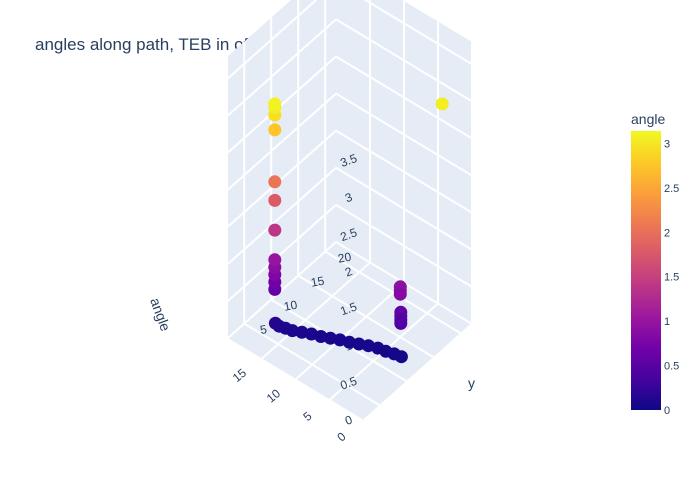  Describe the element at coordinates (667, 322) in the screenshot. I see `colorbar-tick-label: 1` at that location.